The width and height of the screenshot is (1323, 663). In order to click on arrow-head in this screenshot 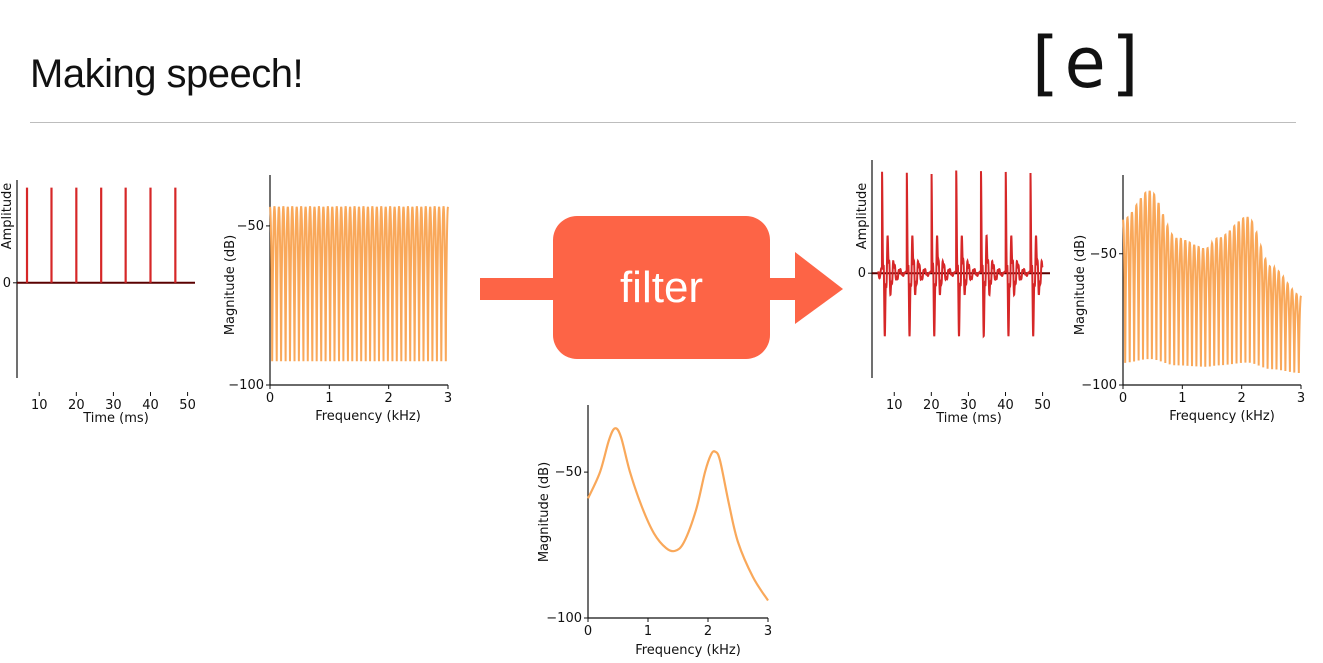, I will do `click(819, 288)`.